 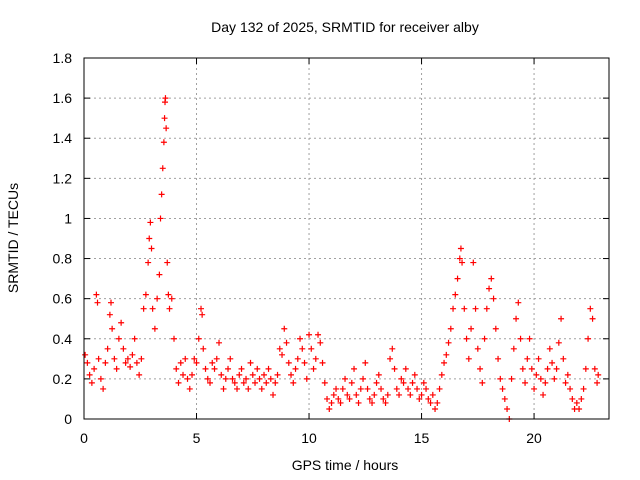 What do you see at coordinates (63, 58) in the screenshot?
I see `y-tick-label: 1.8` at bounding box center [63, 58].